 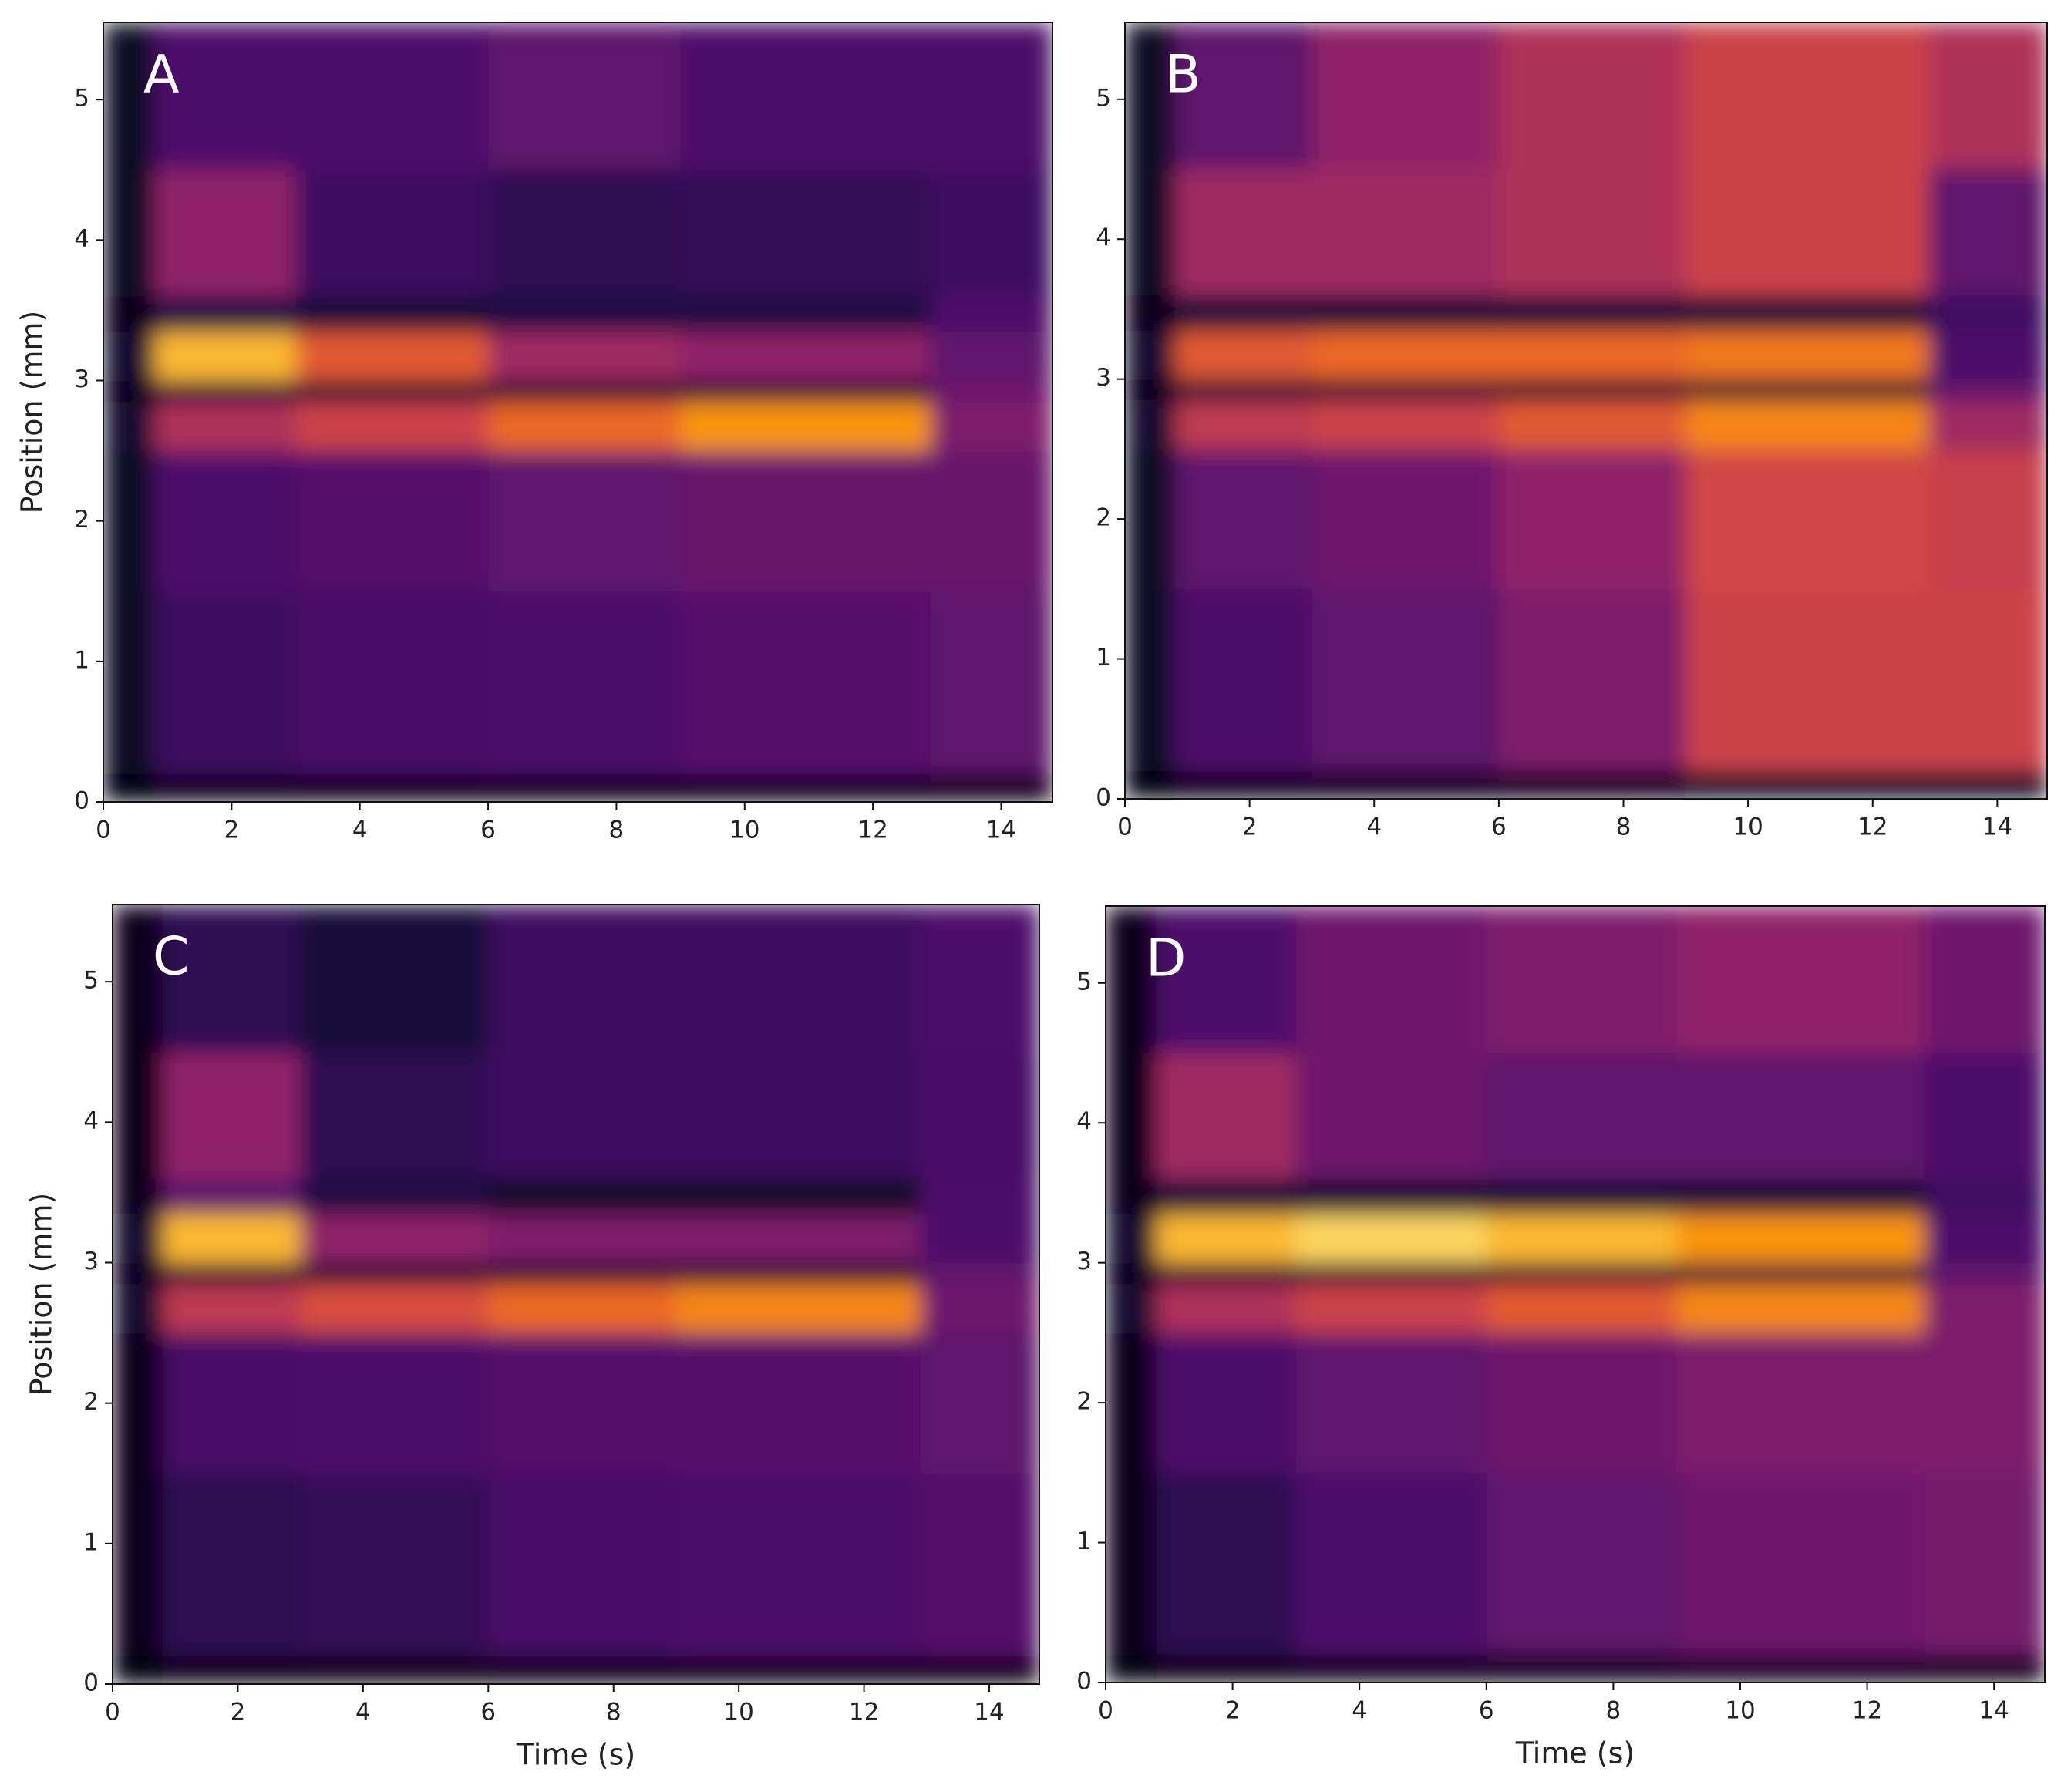 What do you see at coordinates (1103, 658) in the screenshot?
I see `y-tick-label: 1` at bounding box center [1103, 658].